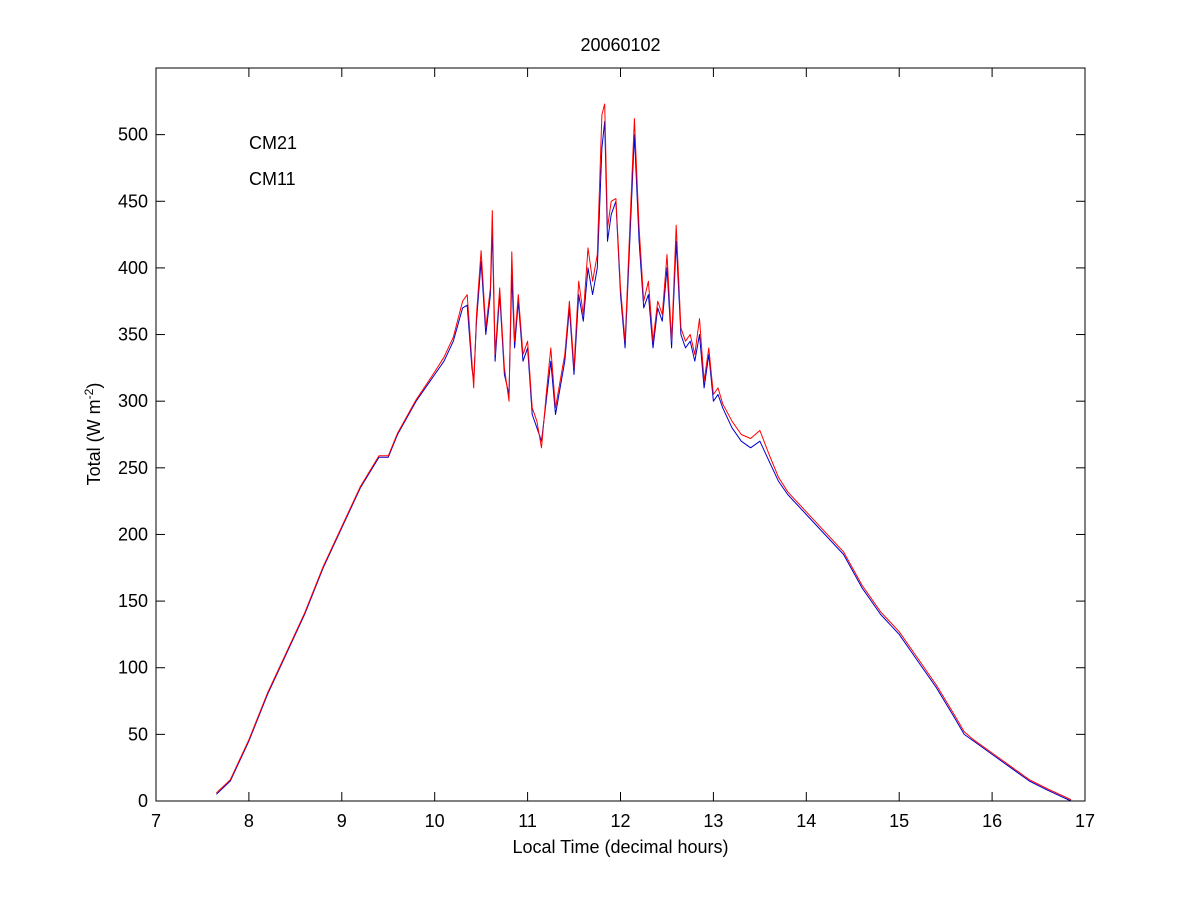  I want to click on x-tick-label: 11, so click(527, 821).